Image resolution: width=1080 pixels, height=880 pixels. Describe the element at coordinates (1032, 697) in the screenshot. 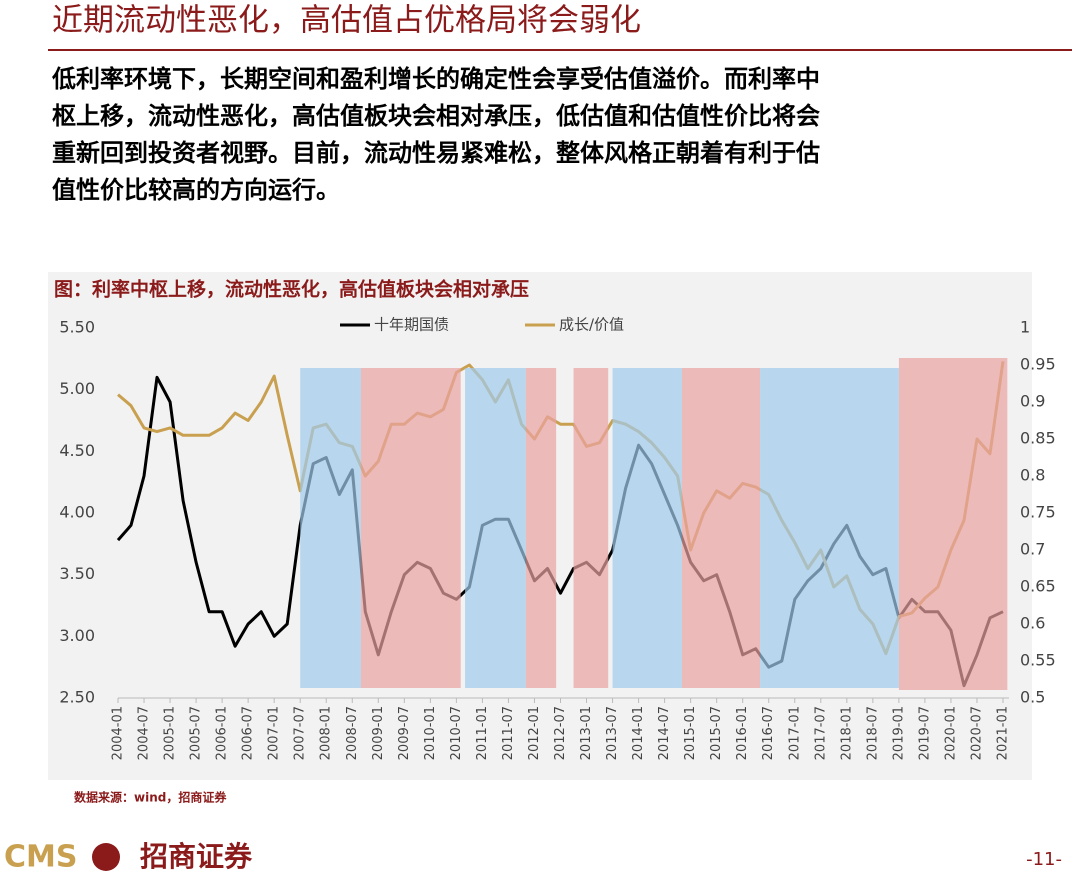

I see `y2-tick-label: 0.5` at that location.